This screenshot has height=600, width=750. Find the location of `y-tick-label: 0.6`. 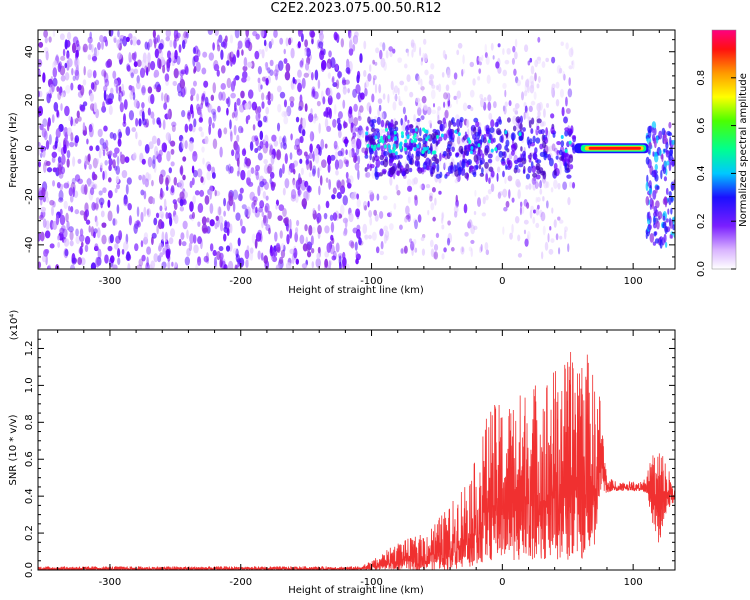

y-tick-label: 0.6 is located at coordinates (29, 459).